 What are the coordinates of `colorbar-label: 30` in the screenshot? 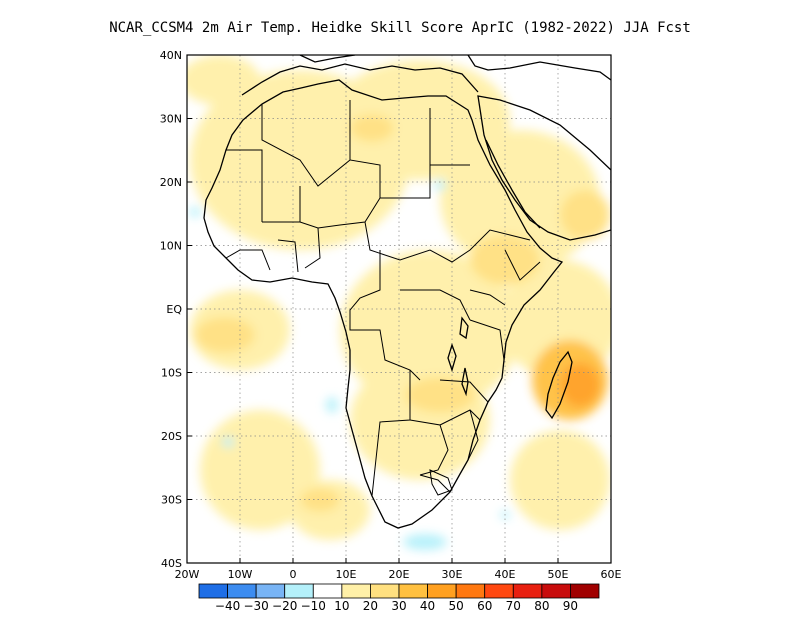 It's located at (398, 606).